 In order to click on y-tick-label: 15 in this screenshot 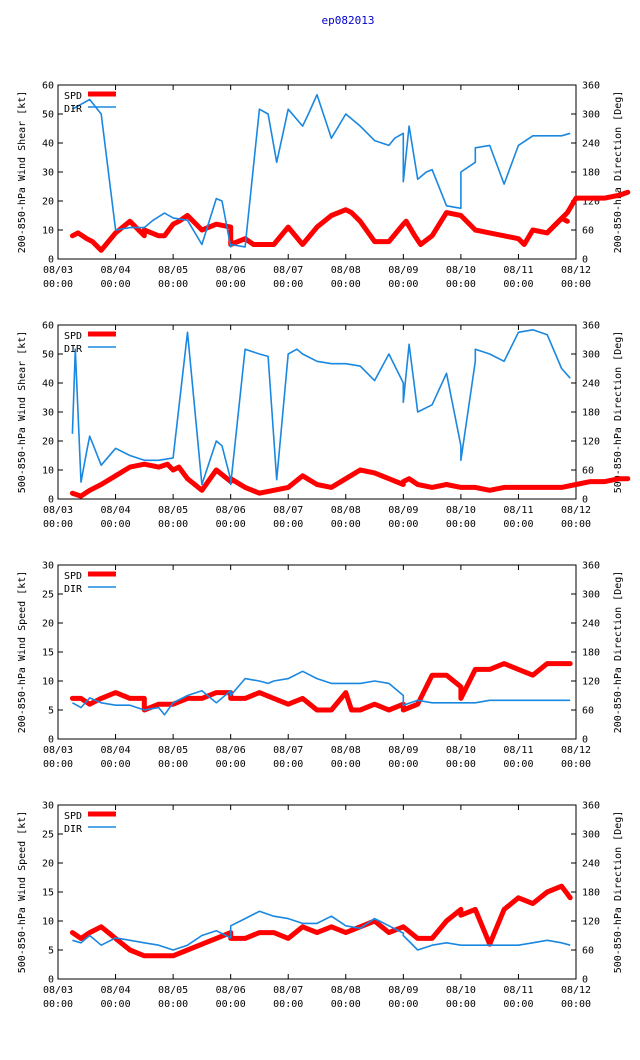, I will do `click(48, 653)`.